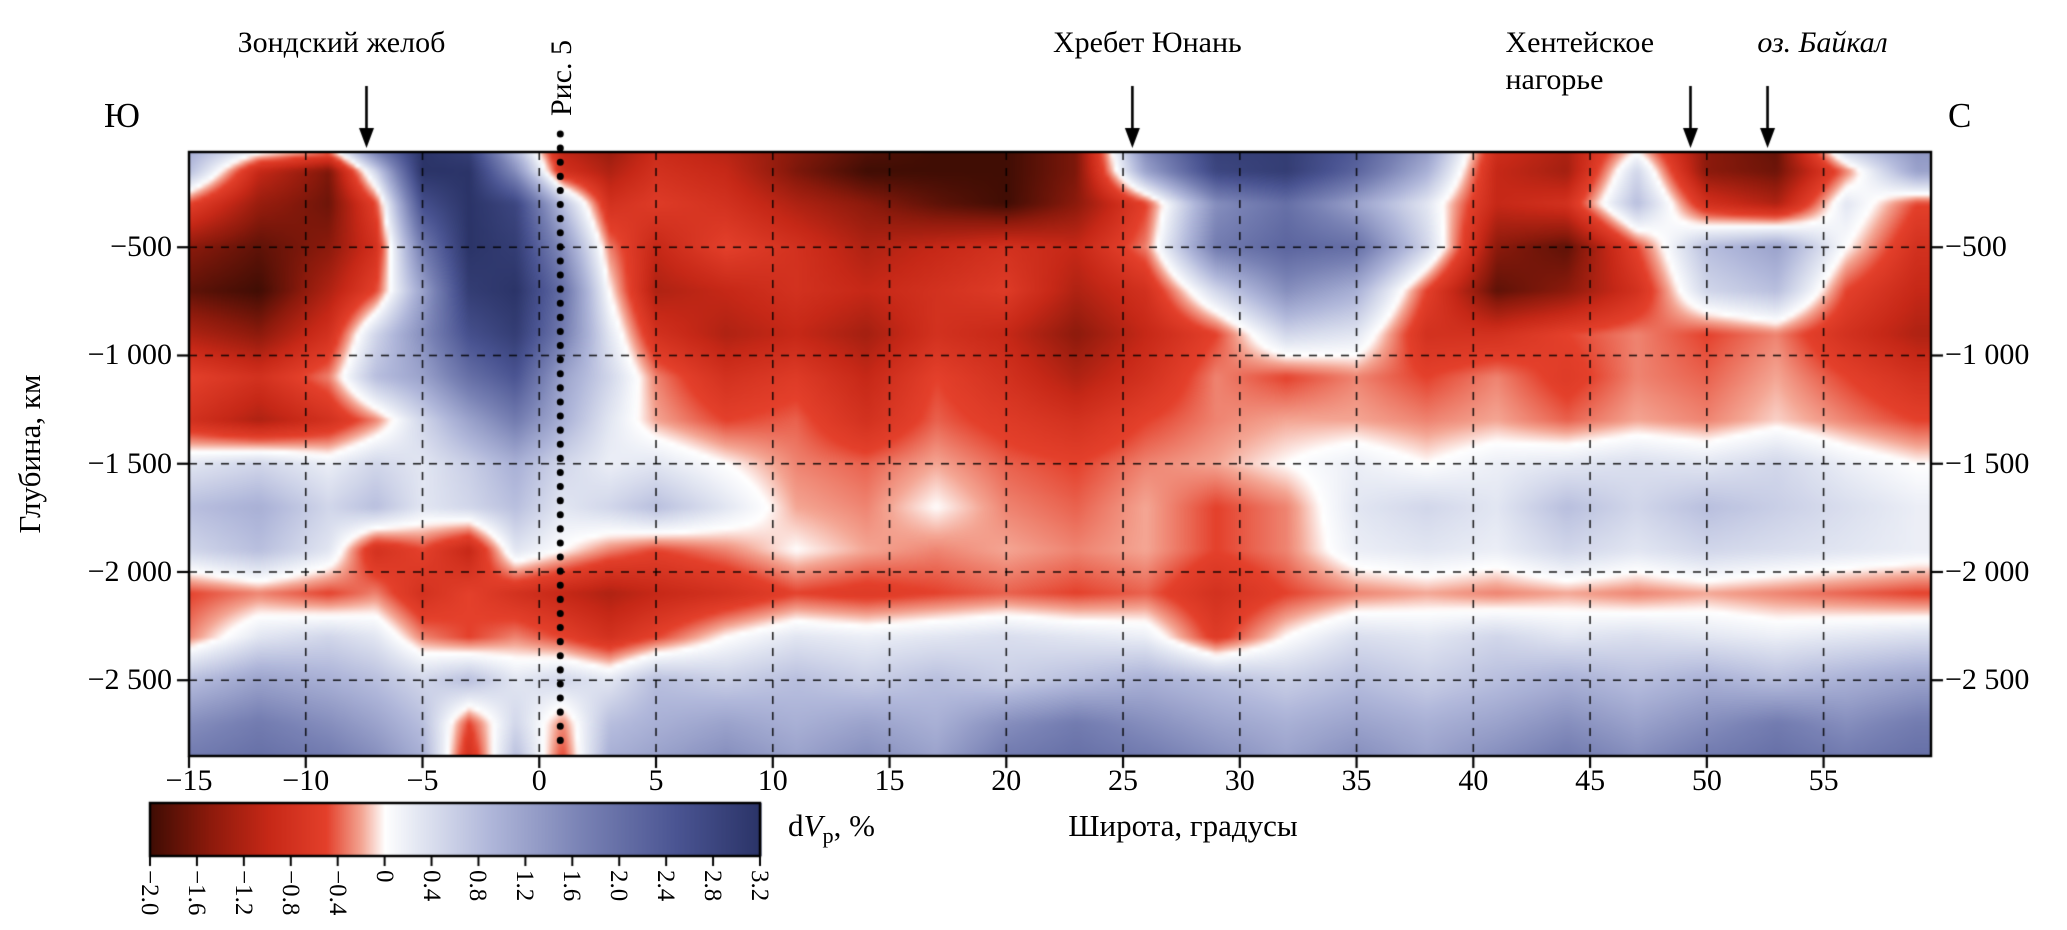 This screenshot has width=2067, height=930. Describe the element at coordinates (243, 893) in the screenshot. I see `colorbar-tick-label: −1.2` at that location.